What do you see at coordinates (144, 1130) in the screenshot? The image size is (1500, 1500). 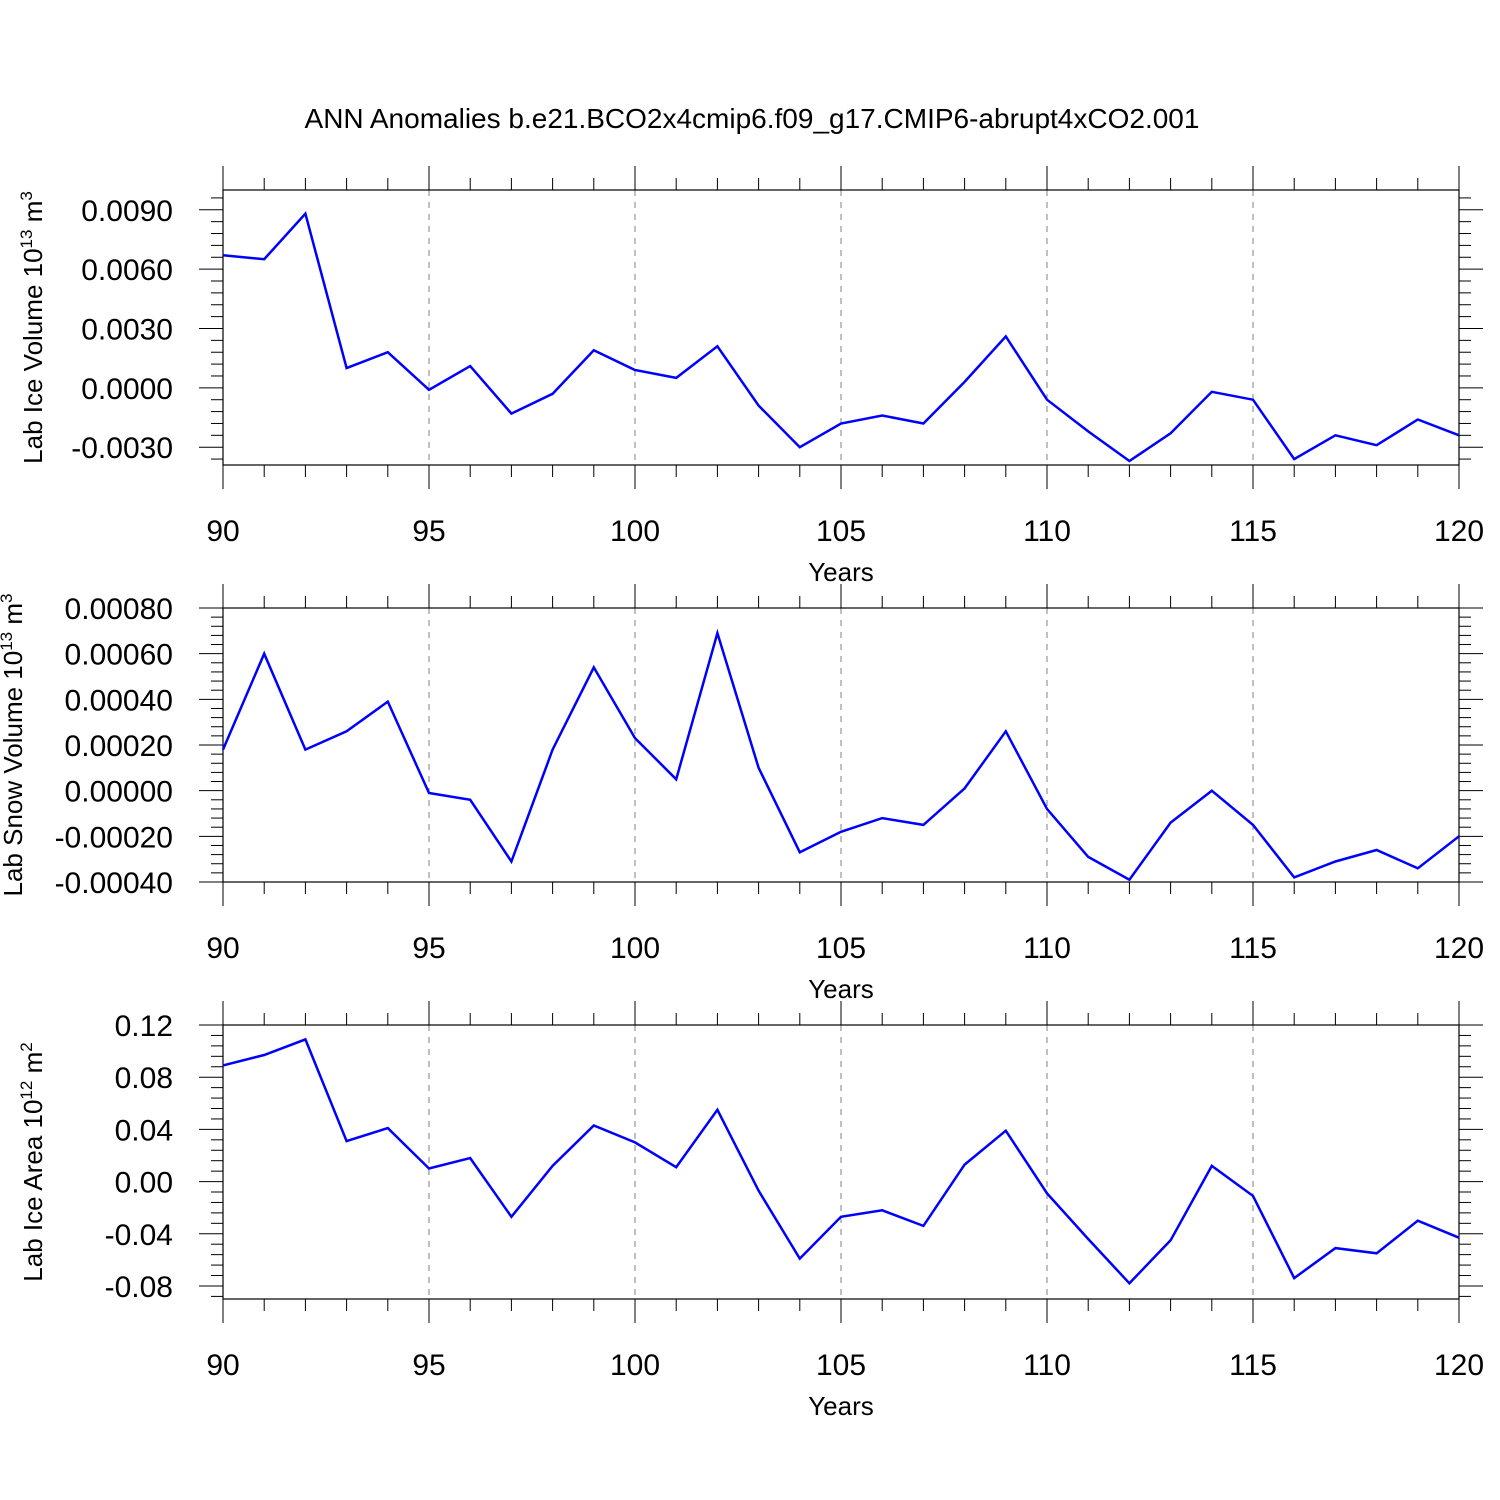 I see `y-tick-label: 0.04` at bounding box center [144, 1130].